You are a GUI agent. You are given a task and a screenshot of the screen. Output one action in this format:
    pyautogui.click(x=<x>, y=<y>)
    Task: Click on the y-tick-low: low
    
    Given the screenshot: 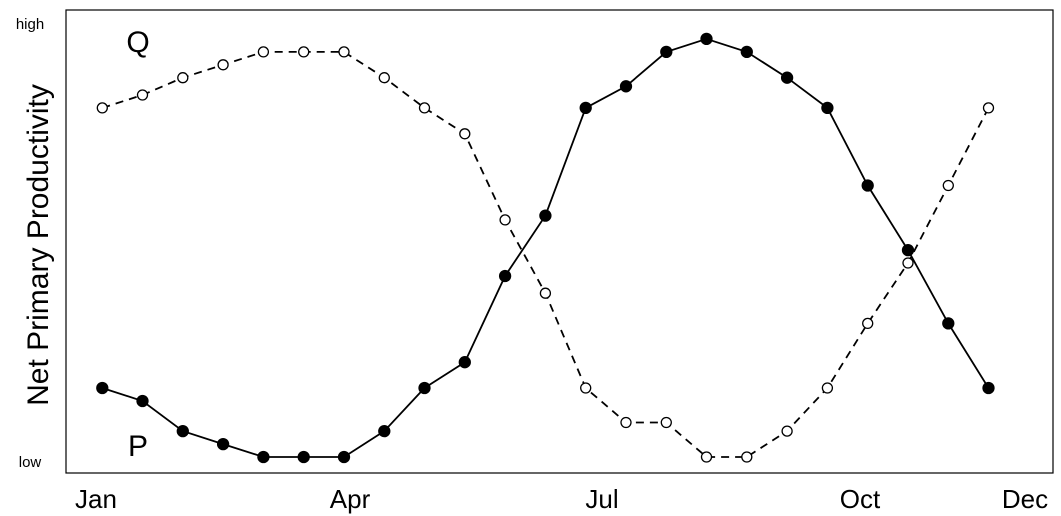 What is the action you would take?
    pyautogui.click(x=30, y=462)
    